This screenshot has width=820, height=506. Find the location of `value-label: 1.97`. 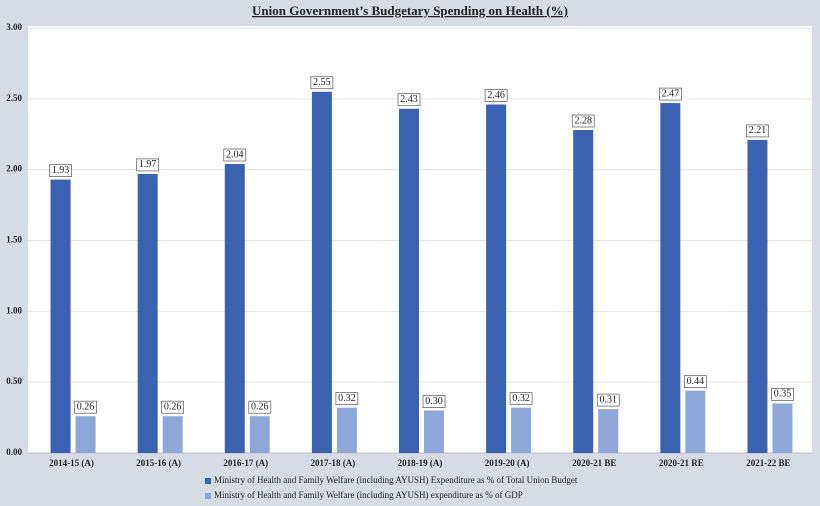

value-label: 1.97 is located at coordinates (148, 164).